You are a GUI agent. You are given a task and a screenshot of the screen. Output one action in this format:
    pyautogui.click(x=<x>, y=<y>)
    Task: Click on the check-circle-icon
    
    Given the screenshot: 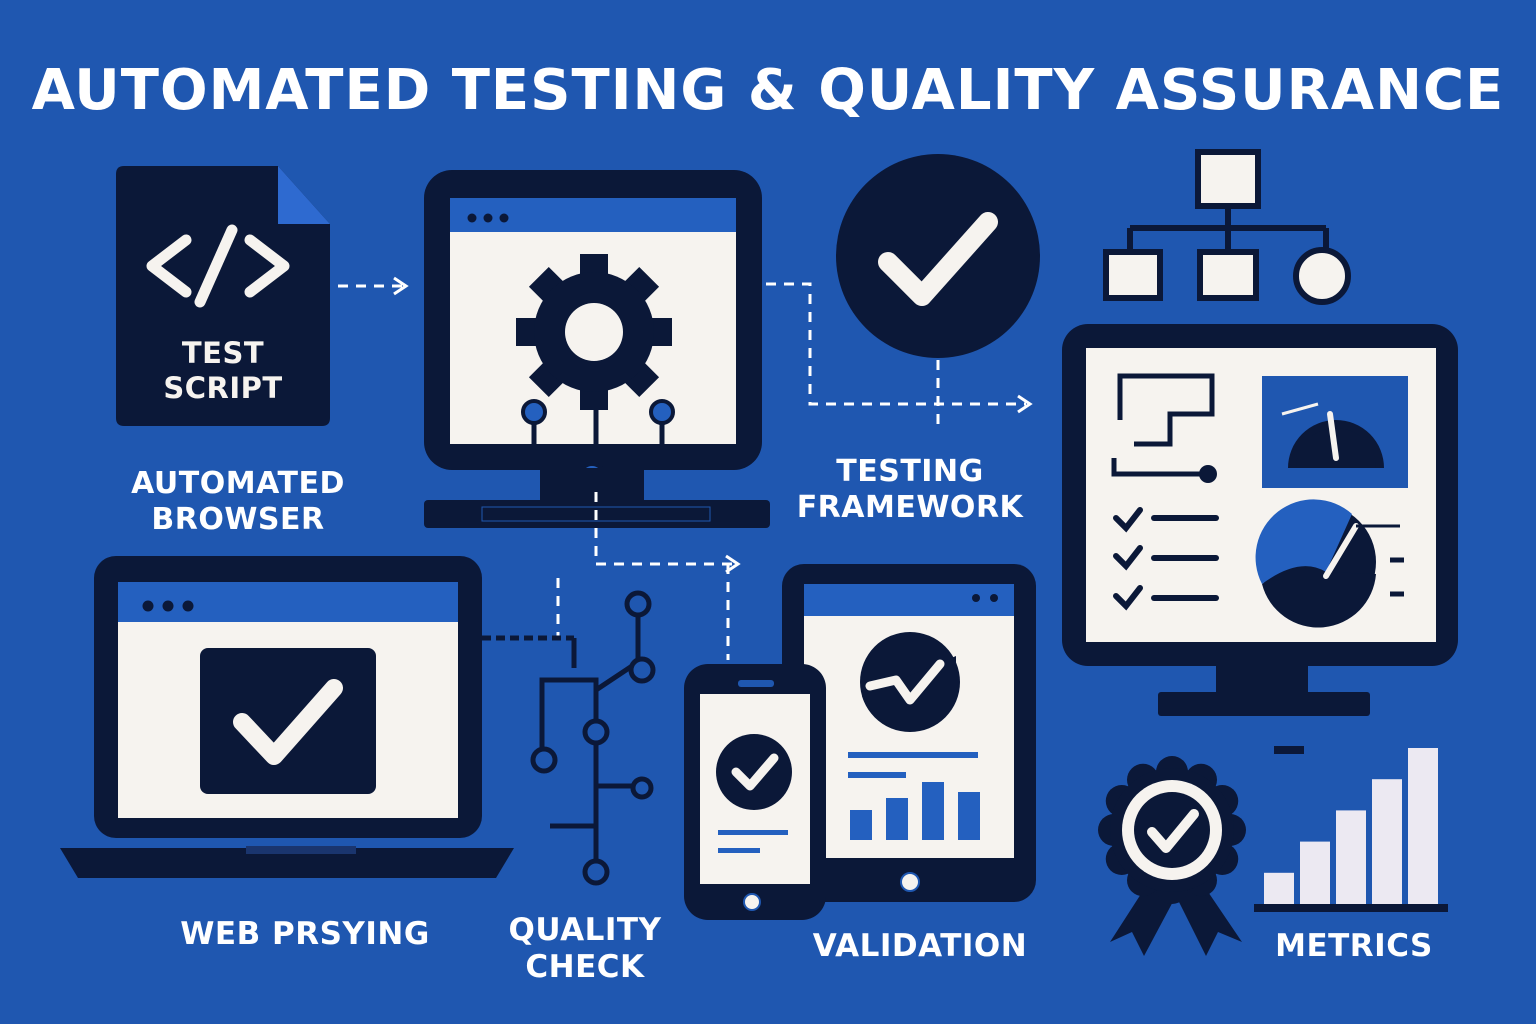 What is the action you would take?
    pyautogui.click(x=938, y=256)
    